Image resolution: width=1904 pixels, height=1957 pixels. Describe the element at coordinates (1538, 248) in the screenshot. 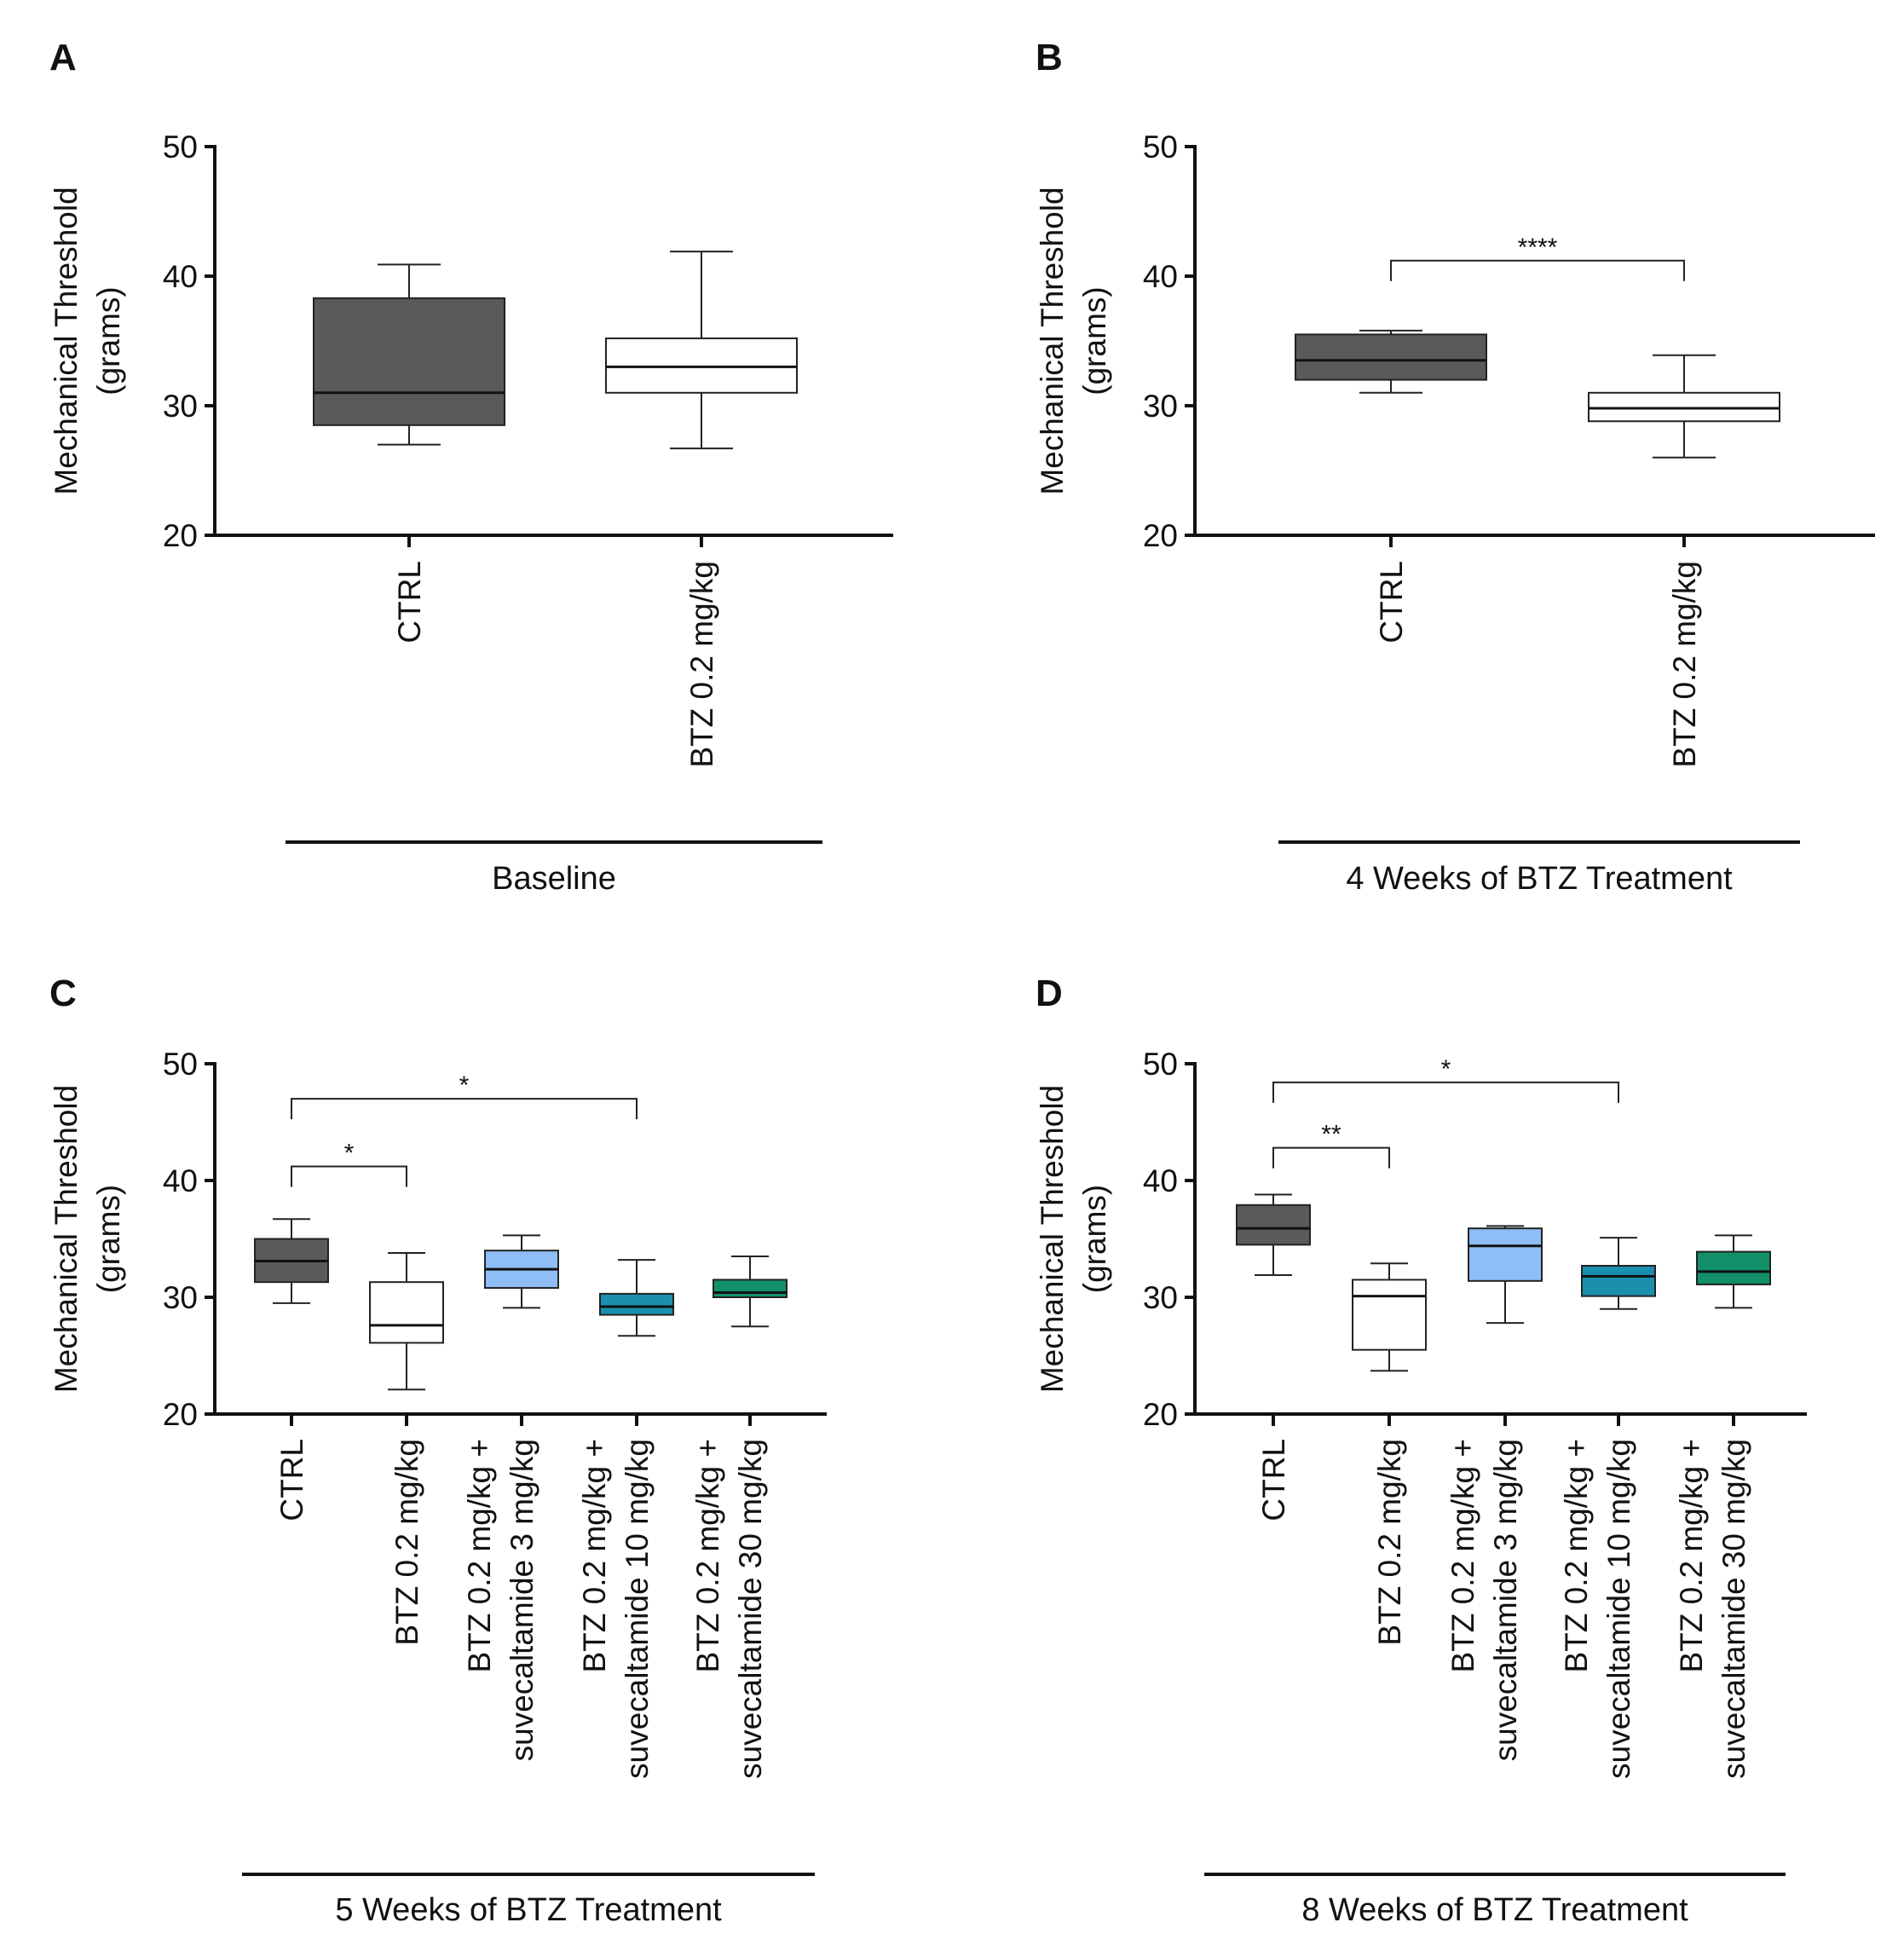

I see `significance-label: ****` at that location.